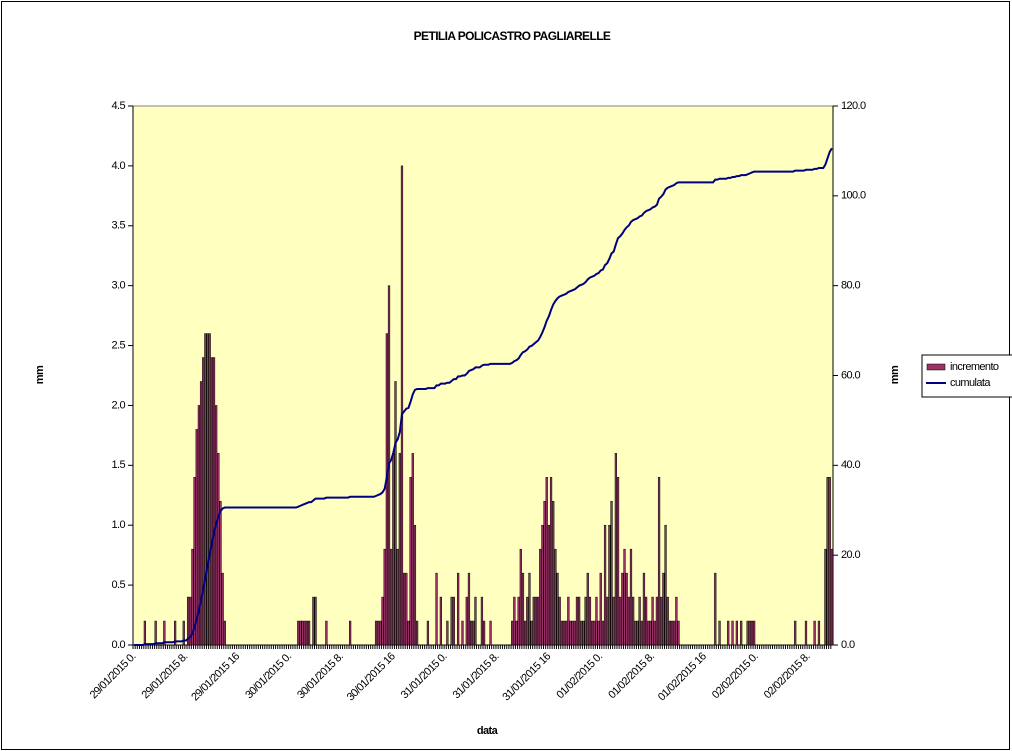 The width and height of the screenshot is (1012, 751). I want to click on legend-label: cumulata, so click(970, 383).